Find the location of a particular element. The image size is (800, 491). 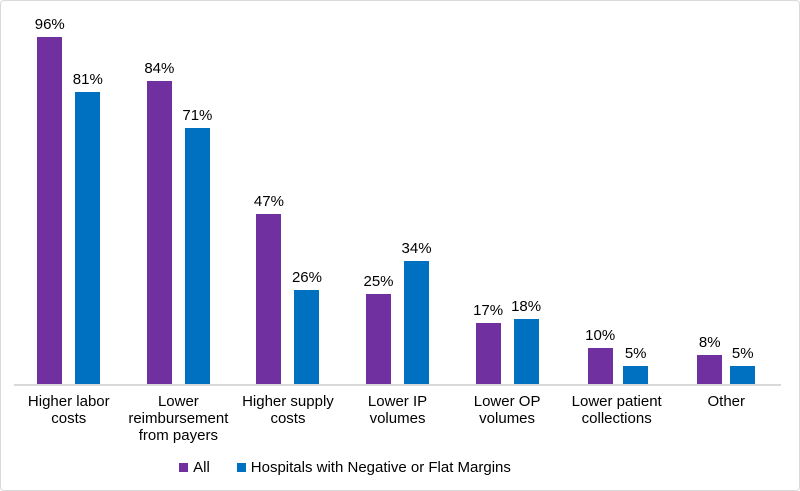

category-label-higher-labor-costs: Higher labor costs is located at coordinates (68, 410).